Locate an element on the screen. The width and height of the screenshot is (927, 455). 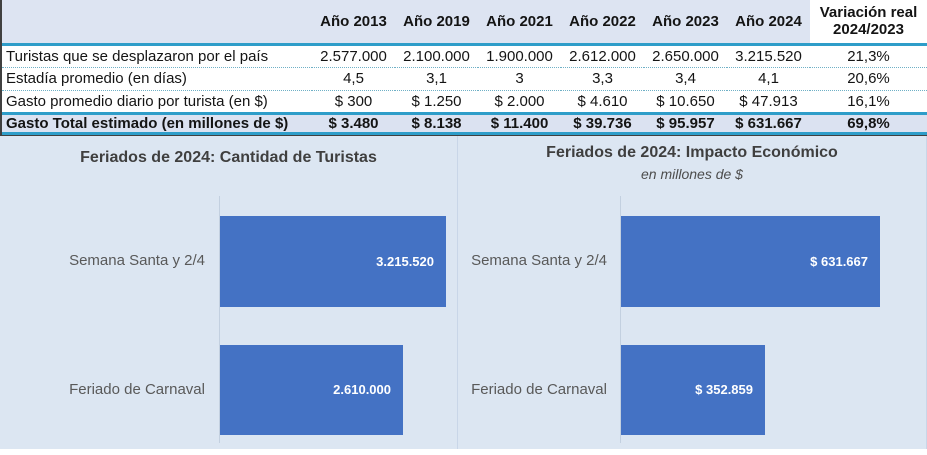
total-cell-variation: 69,8% is located at coordinates (868, 124).